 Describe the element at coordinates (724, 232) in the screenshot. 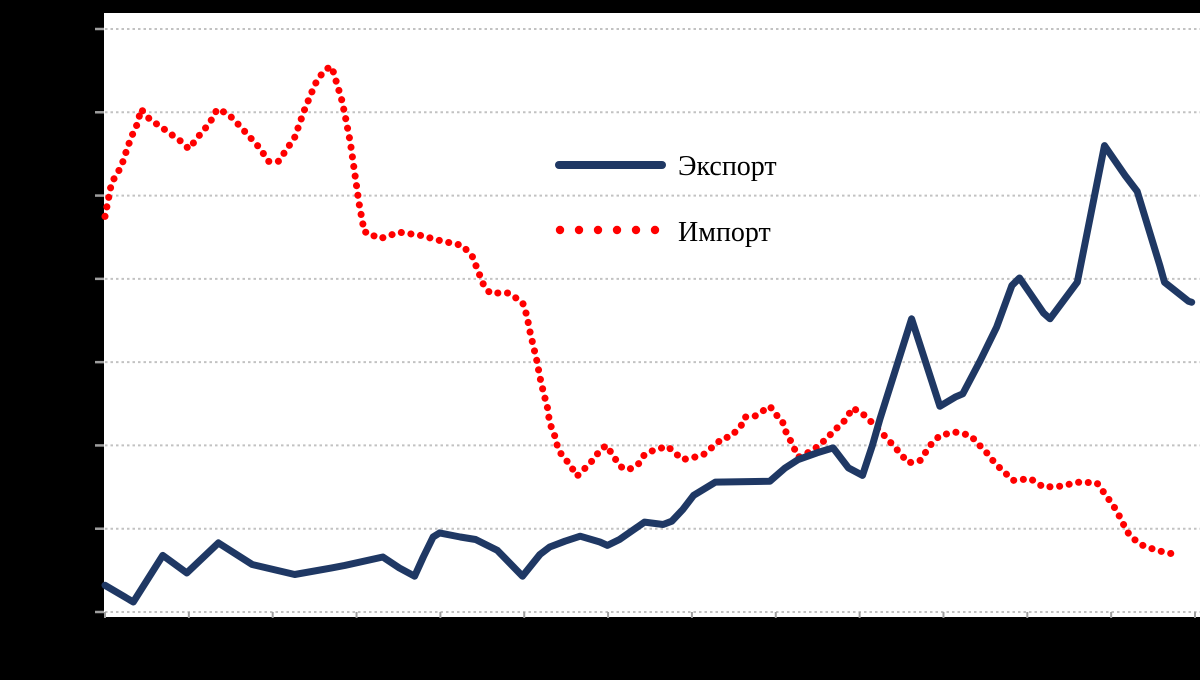

I see `legend-import-label: Импорт` at that location.